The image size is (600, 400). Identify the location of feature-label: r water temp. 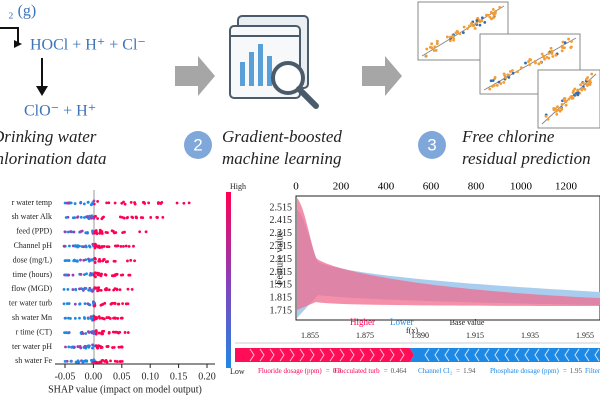
(32, 202).